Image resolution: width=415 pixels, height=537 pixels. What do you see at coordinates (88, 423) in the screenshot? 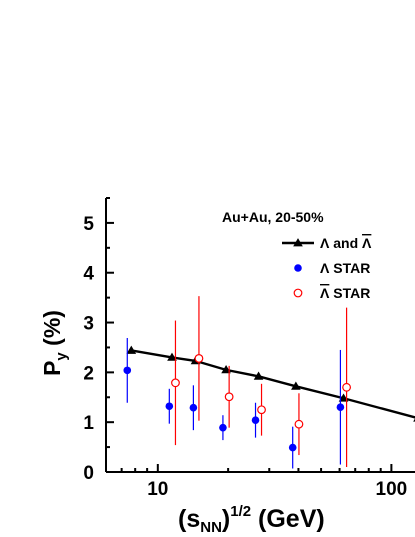
I see `y-tick-label: 1` at bounding box center [88, 423].